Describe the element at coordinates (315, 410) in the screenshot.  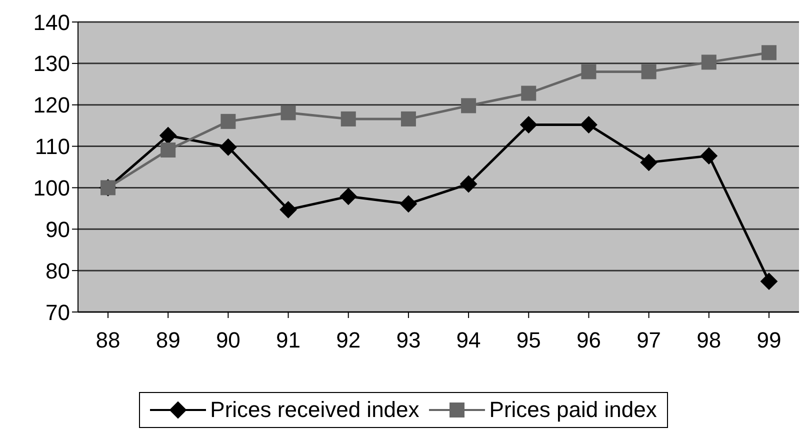
I see `legend-label: Prices received index` at that location.